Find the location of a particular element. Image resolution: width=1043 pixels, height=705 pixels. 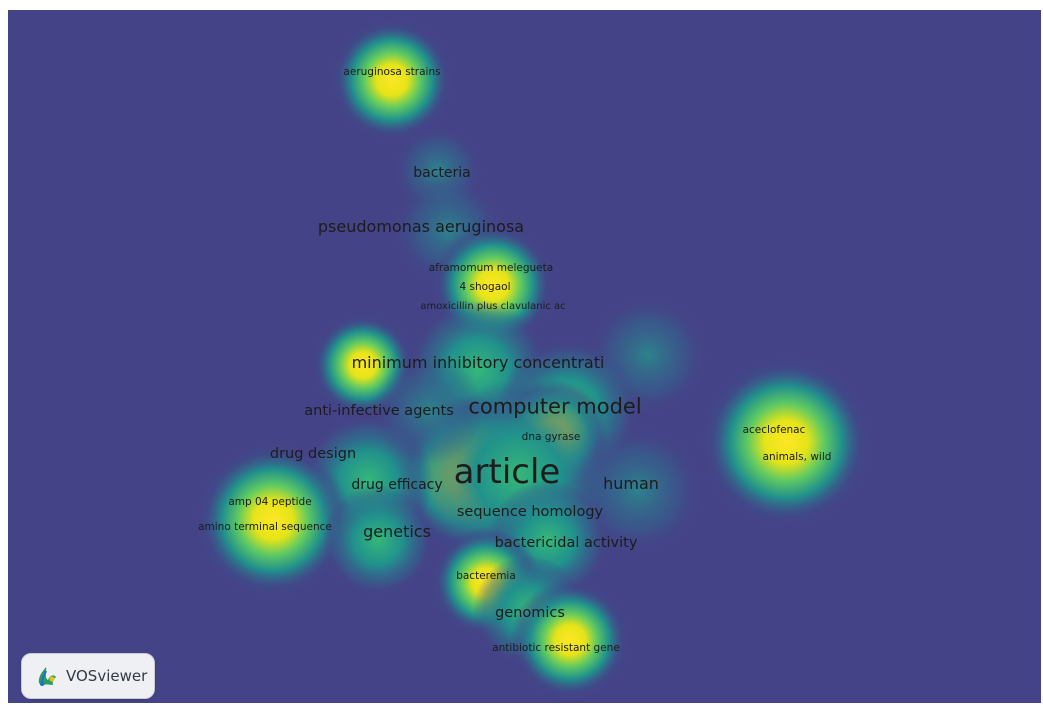

term-label-bactericidal-activity: bactericidal activity is located at coordinates (566, 542).